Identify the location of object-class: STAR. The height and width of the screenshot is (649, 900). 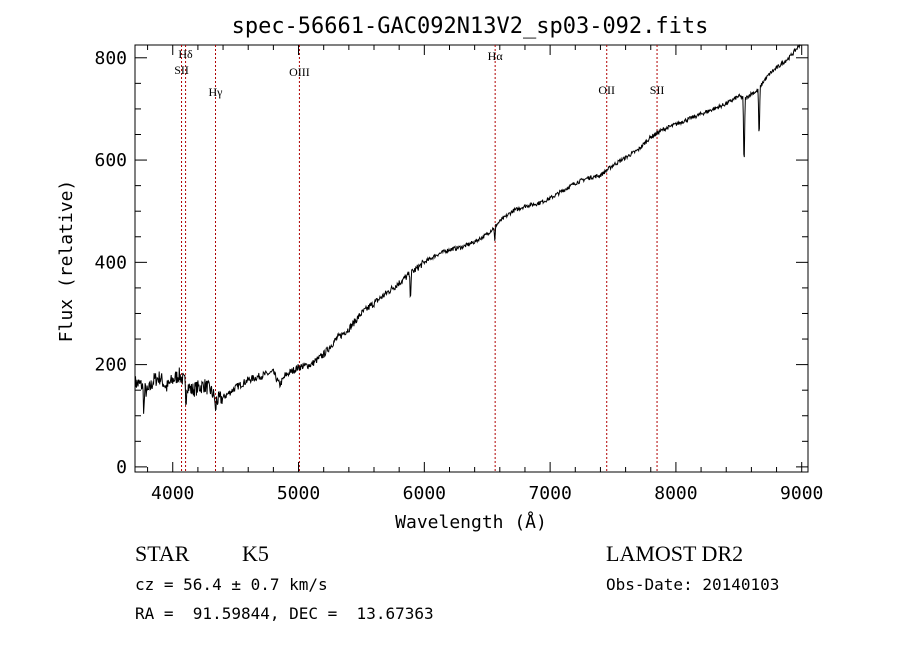
(162, 553).